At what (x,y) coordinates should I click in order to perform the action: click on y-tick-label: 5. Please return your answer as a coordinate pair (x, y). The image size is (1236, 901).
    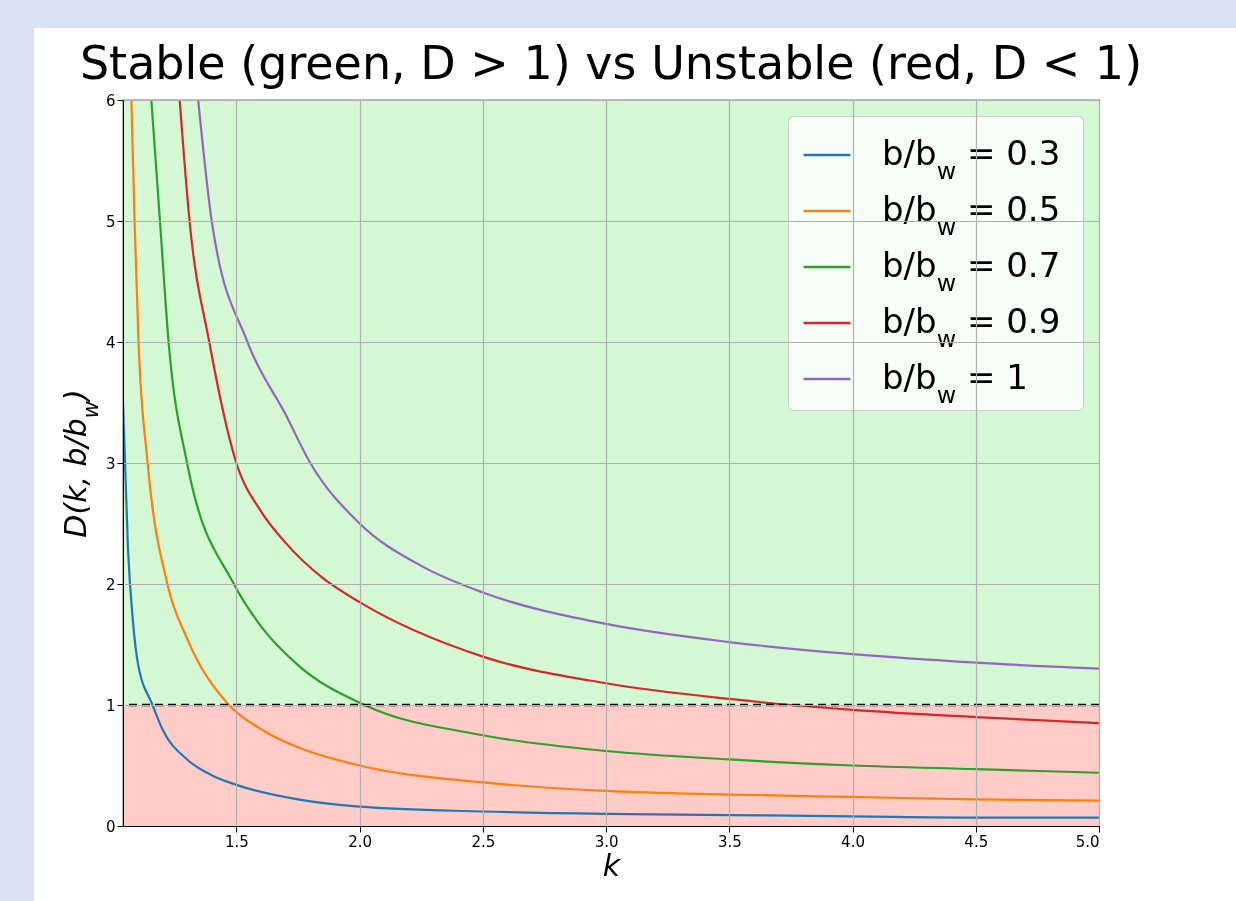
    Looking at the image, I should click on (110, 221).